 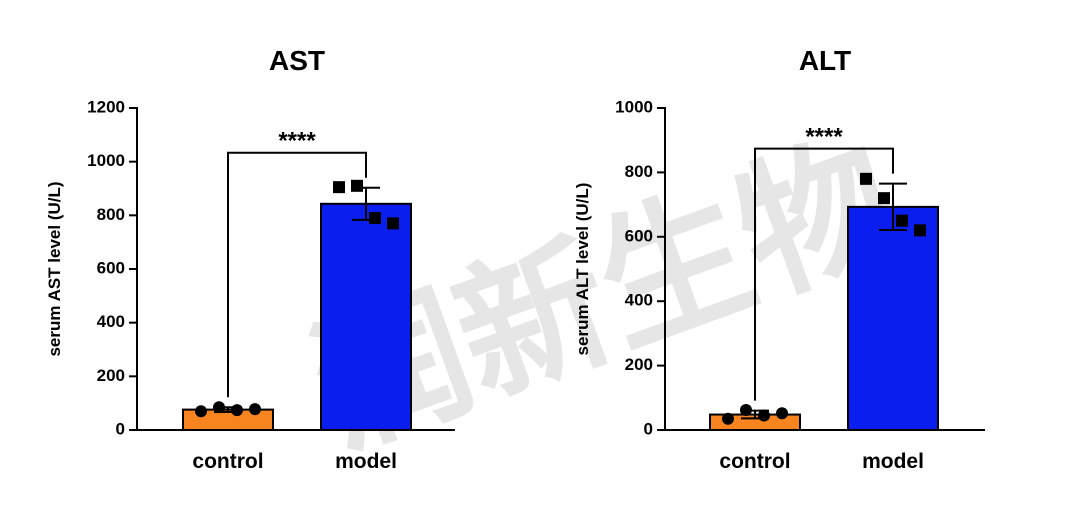 What do you see at coordinates (54, 268) in the screenshot?
I see `y-axis-label: serum AST level (U/L)` at bounding box center [54, 268].